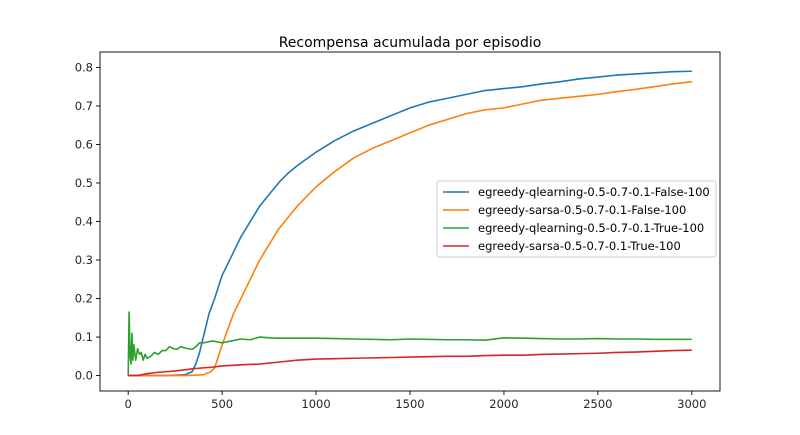 This screenshot has width=800, height=435. Describe the element at coordinates (410, 43) in the screenshot. I see `chart-title: Recompensa acumulada por episodio` at that location.